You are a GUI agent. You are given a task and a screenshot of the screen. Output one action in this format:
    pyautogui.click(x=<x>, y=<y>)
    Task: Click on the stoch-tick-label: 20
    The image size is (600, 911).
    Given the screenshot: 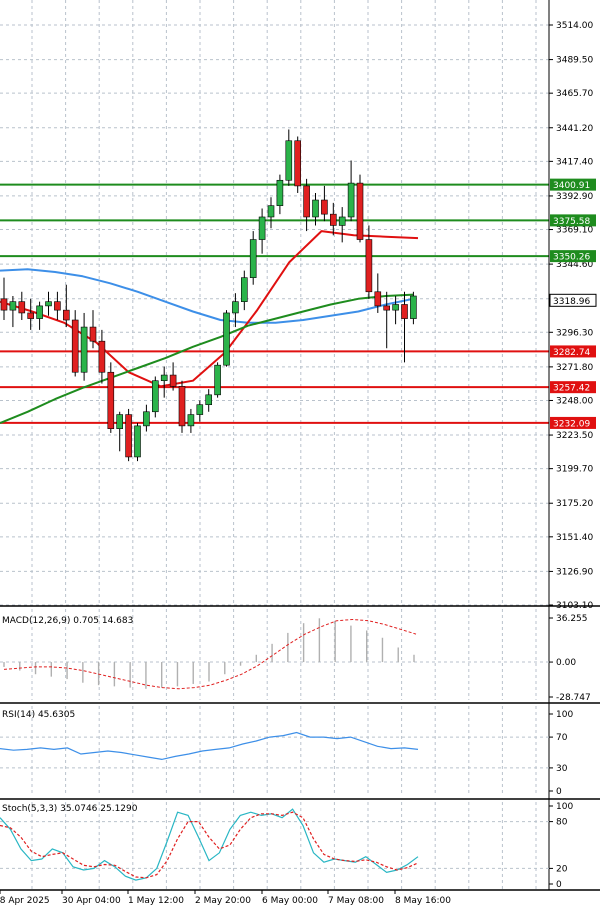 What is the action you would take?
    pyautogui.click(x=562, y=869)
    